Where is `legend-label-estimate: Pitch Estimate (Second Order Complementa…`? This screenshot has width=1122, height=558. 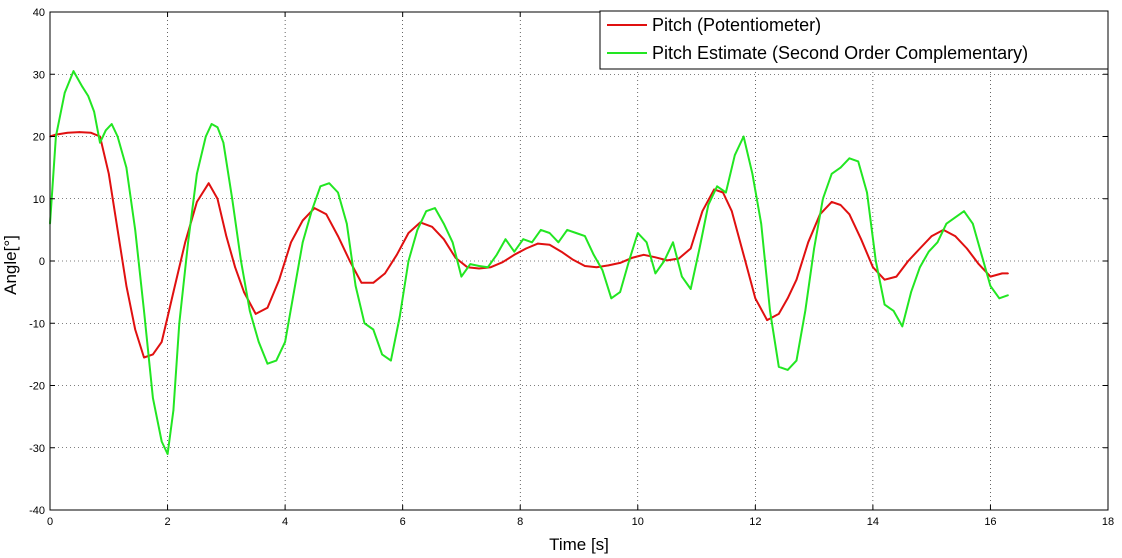
legend-label-estimate: Pitch Estimate (Second Order Complementa… is located at coordinates (840, 53).